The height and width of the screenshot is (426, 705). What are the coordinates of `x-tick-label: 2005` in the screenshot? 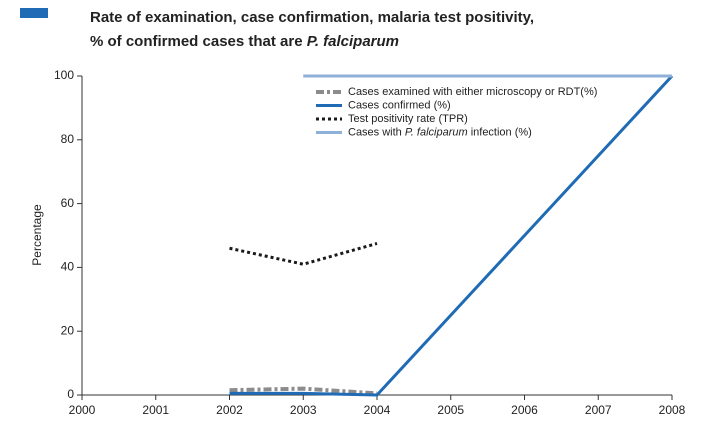 It's located at (450, 410).